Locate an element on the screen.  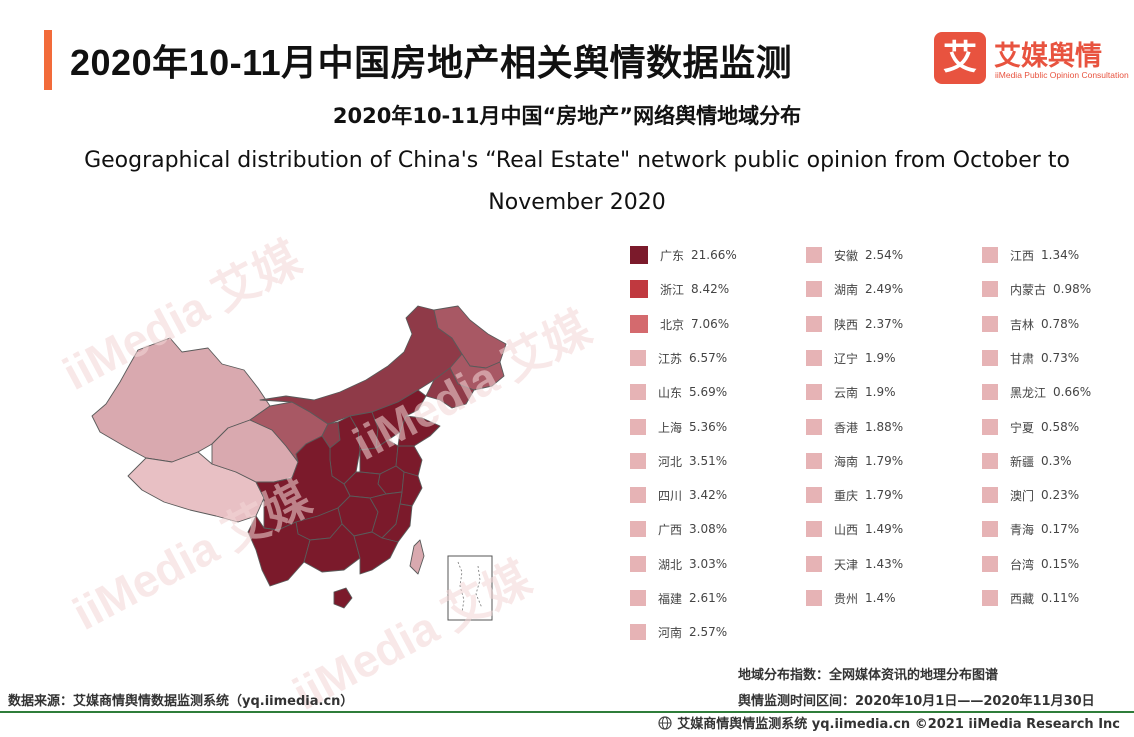
legend-region-name: 内蒙古 is located at coordinates (1028, 289).